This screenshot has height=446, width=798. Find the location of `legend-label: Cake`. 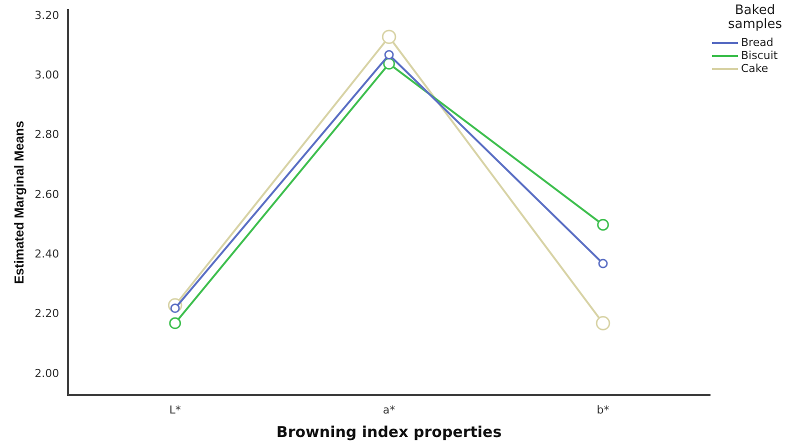

legend-label: Cake is located at coordinates (754, 68).